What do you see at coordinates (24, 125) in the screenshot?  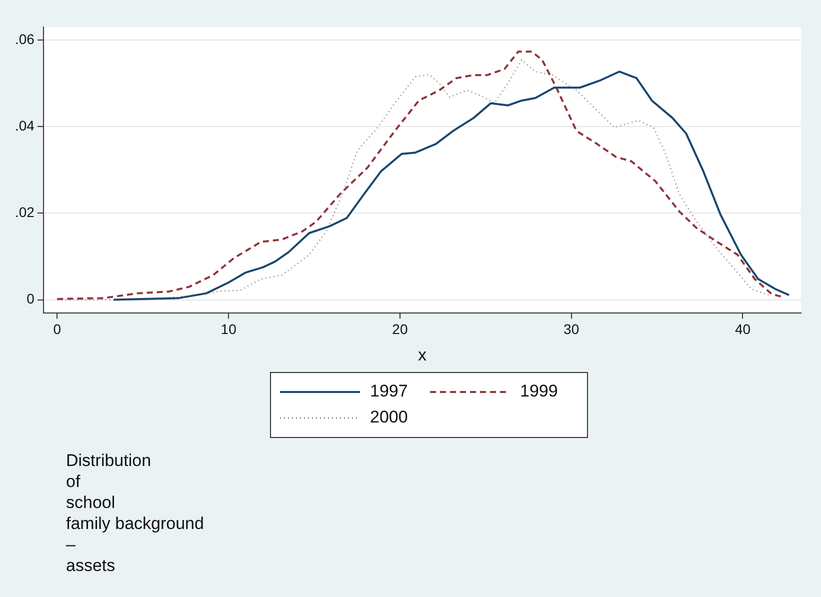 I see `y-tick-label: .04` at bounding box center [24, 125].